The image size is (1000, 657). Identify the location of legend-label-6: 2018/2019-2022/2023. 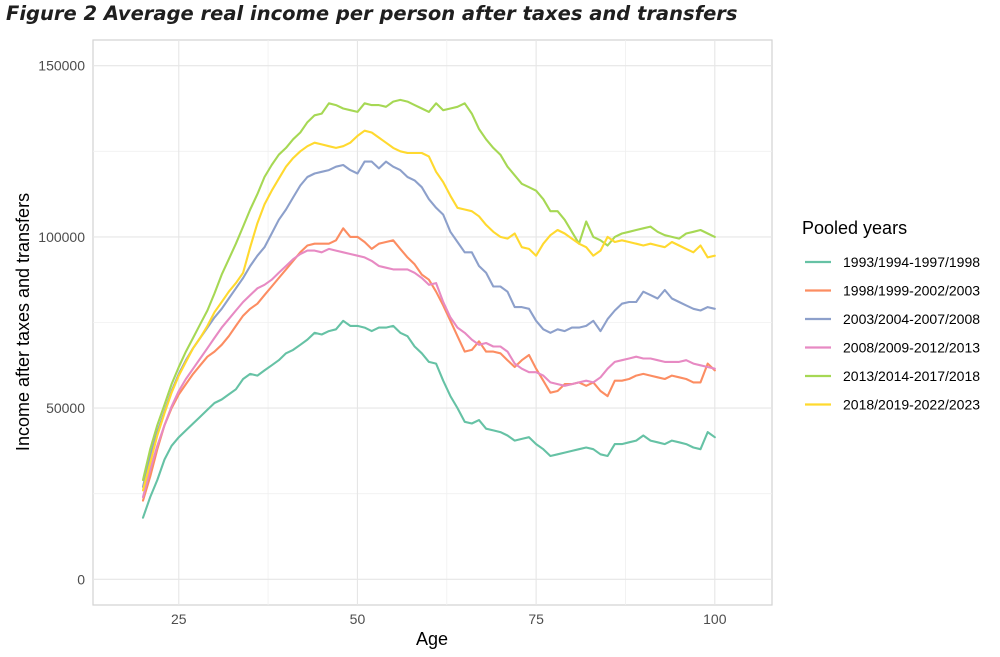
(911, 405).